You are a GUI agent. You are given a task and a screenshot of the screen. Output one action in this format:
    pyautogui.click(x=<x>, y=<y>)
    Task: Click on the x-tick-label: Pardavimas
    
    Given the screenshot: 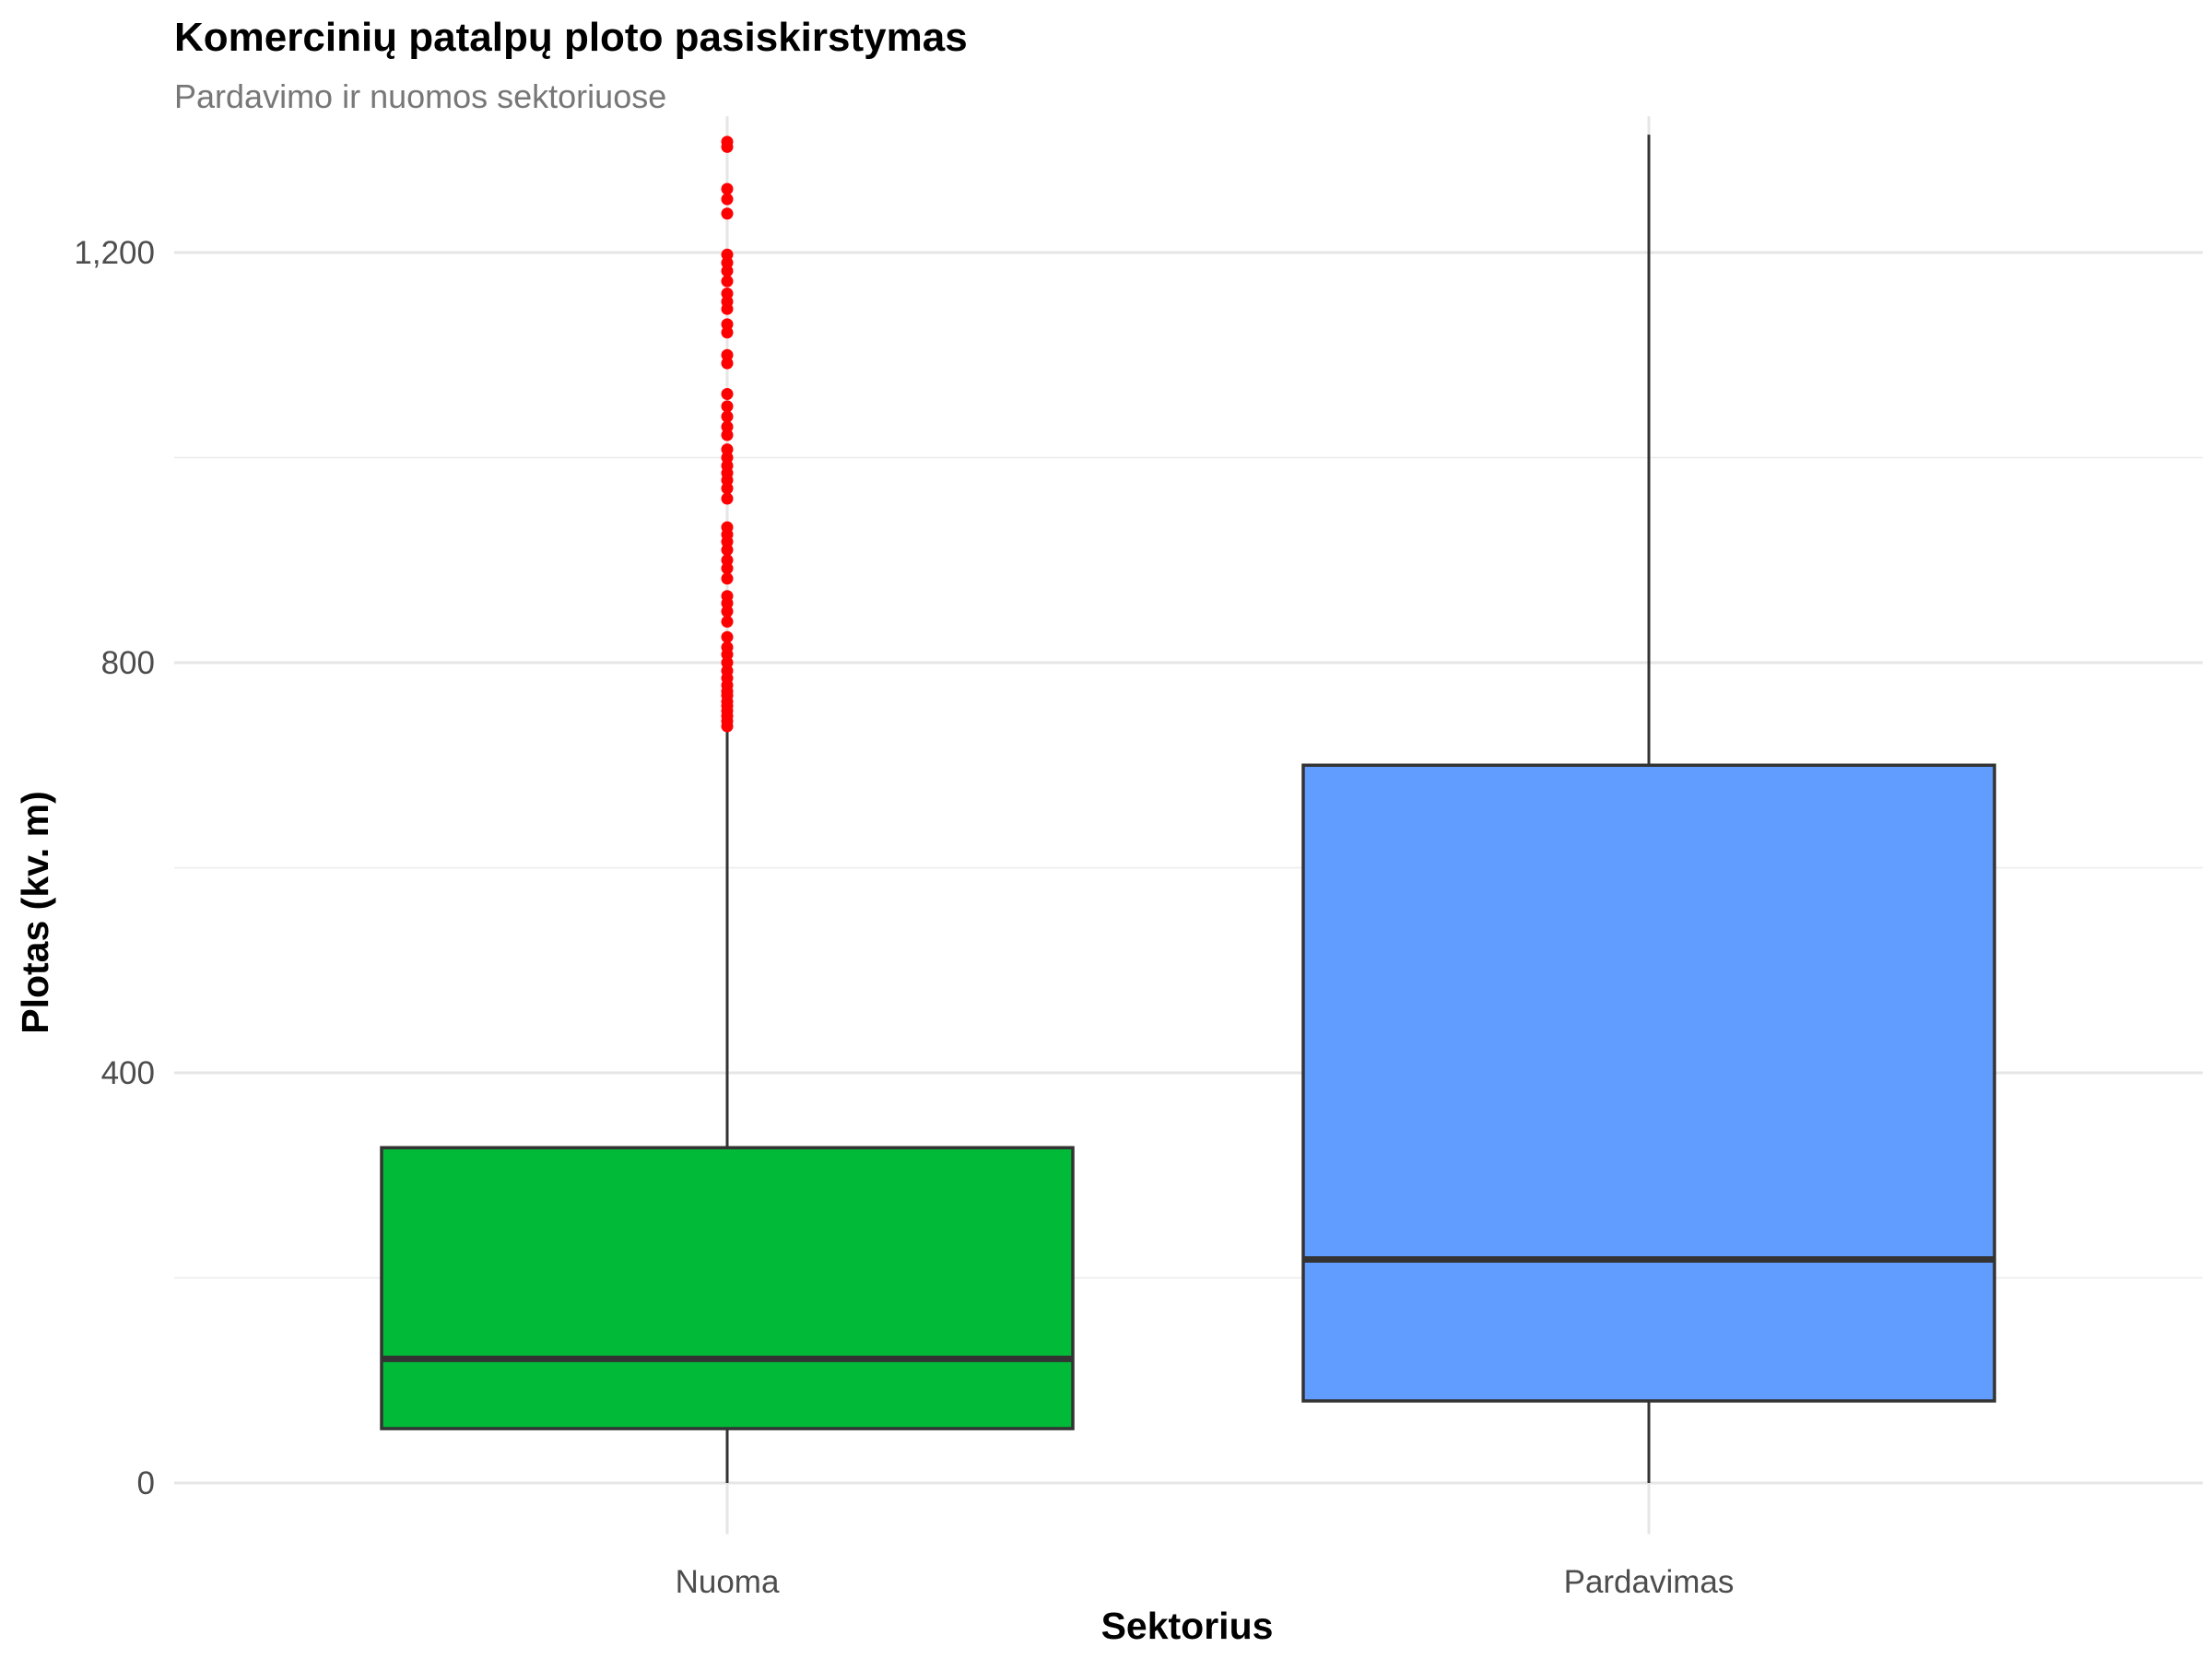 What is the action you would take?
    pyautogui.click(x=1649, y=1582)
    